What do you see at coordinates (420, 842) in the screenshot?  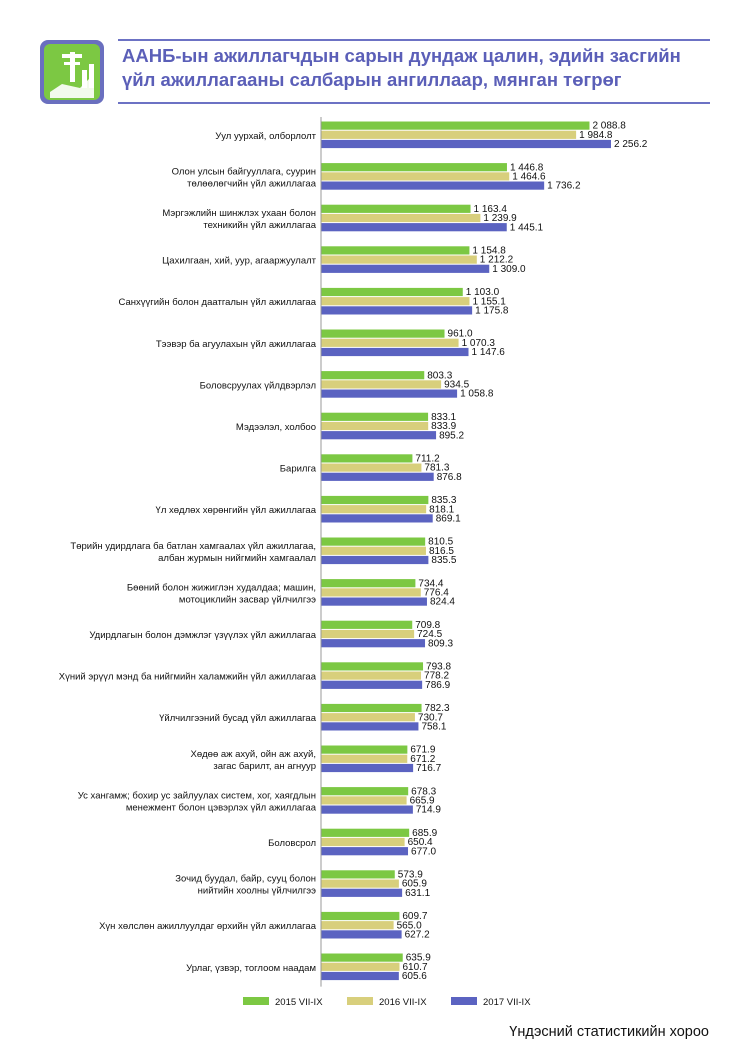 I see `data-label: 650.4` at bounding box center [420, 842].